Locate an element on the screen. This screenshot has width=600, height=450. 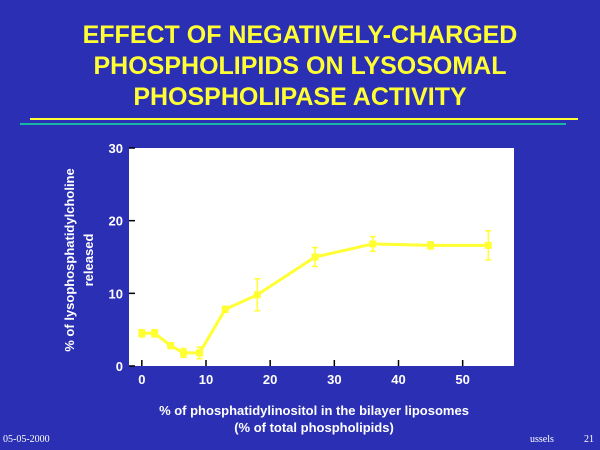
footer-date: 05-05-2000 is located at coordinates (26, 439).